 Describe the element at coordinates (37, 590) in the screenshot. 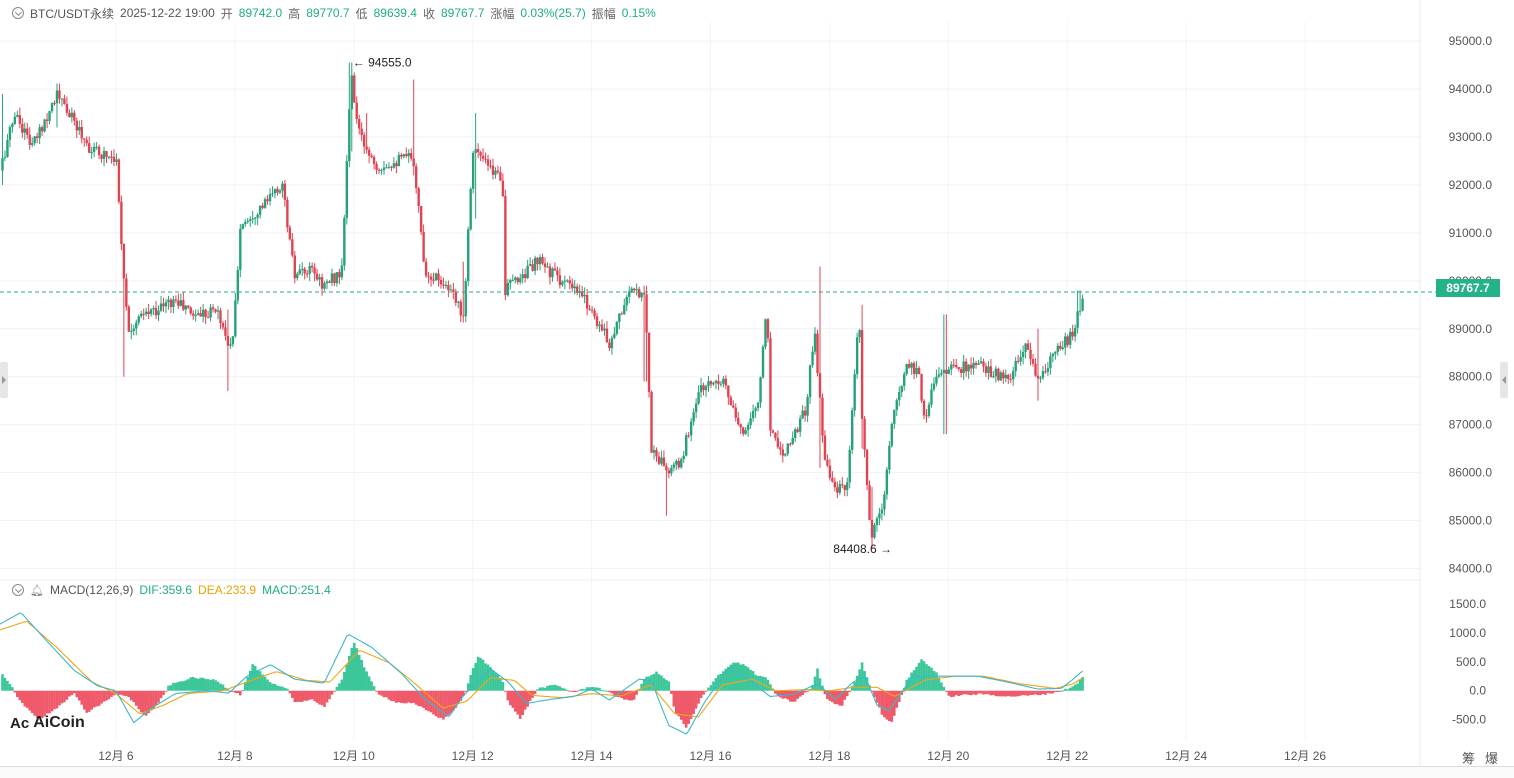

I see `bell-icon: 🔔︎` at that location.